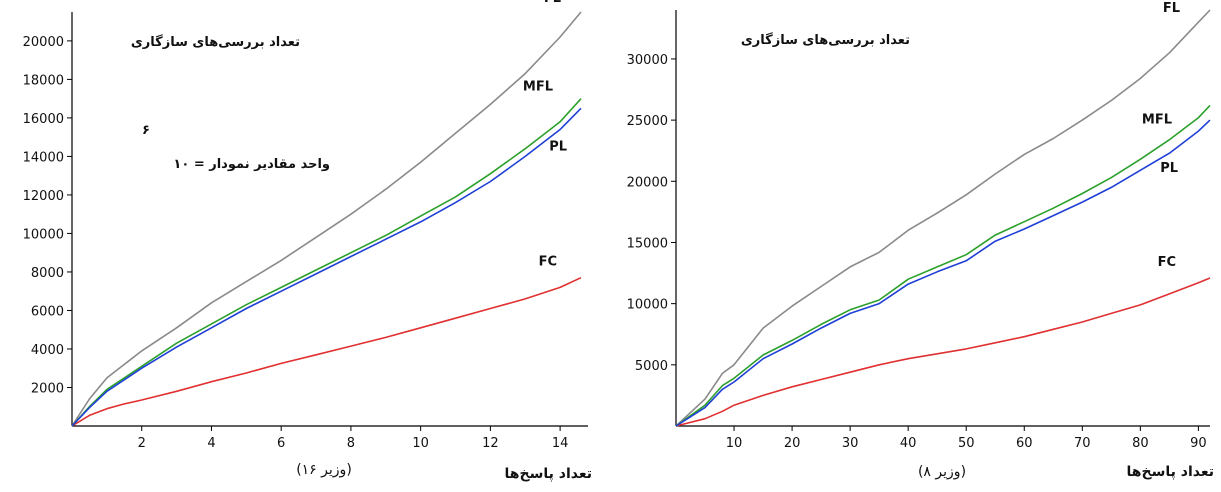  What do you see at coordinates (1157, 119) in the screenshot?
I see `right-series-mfl-label: MFL` at bounding box center [1157, 119].